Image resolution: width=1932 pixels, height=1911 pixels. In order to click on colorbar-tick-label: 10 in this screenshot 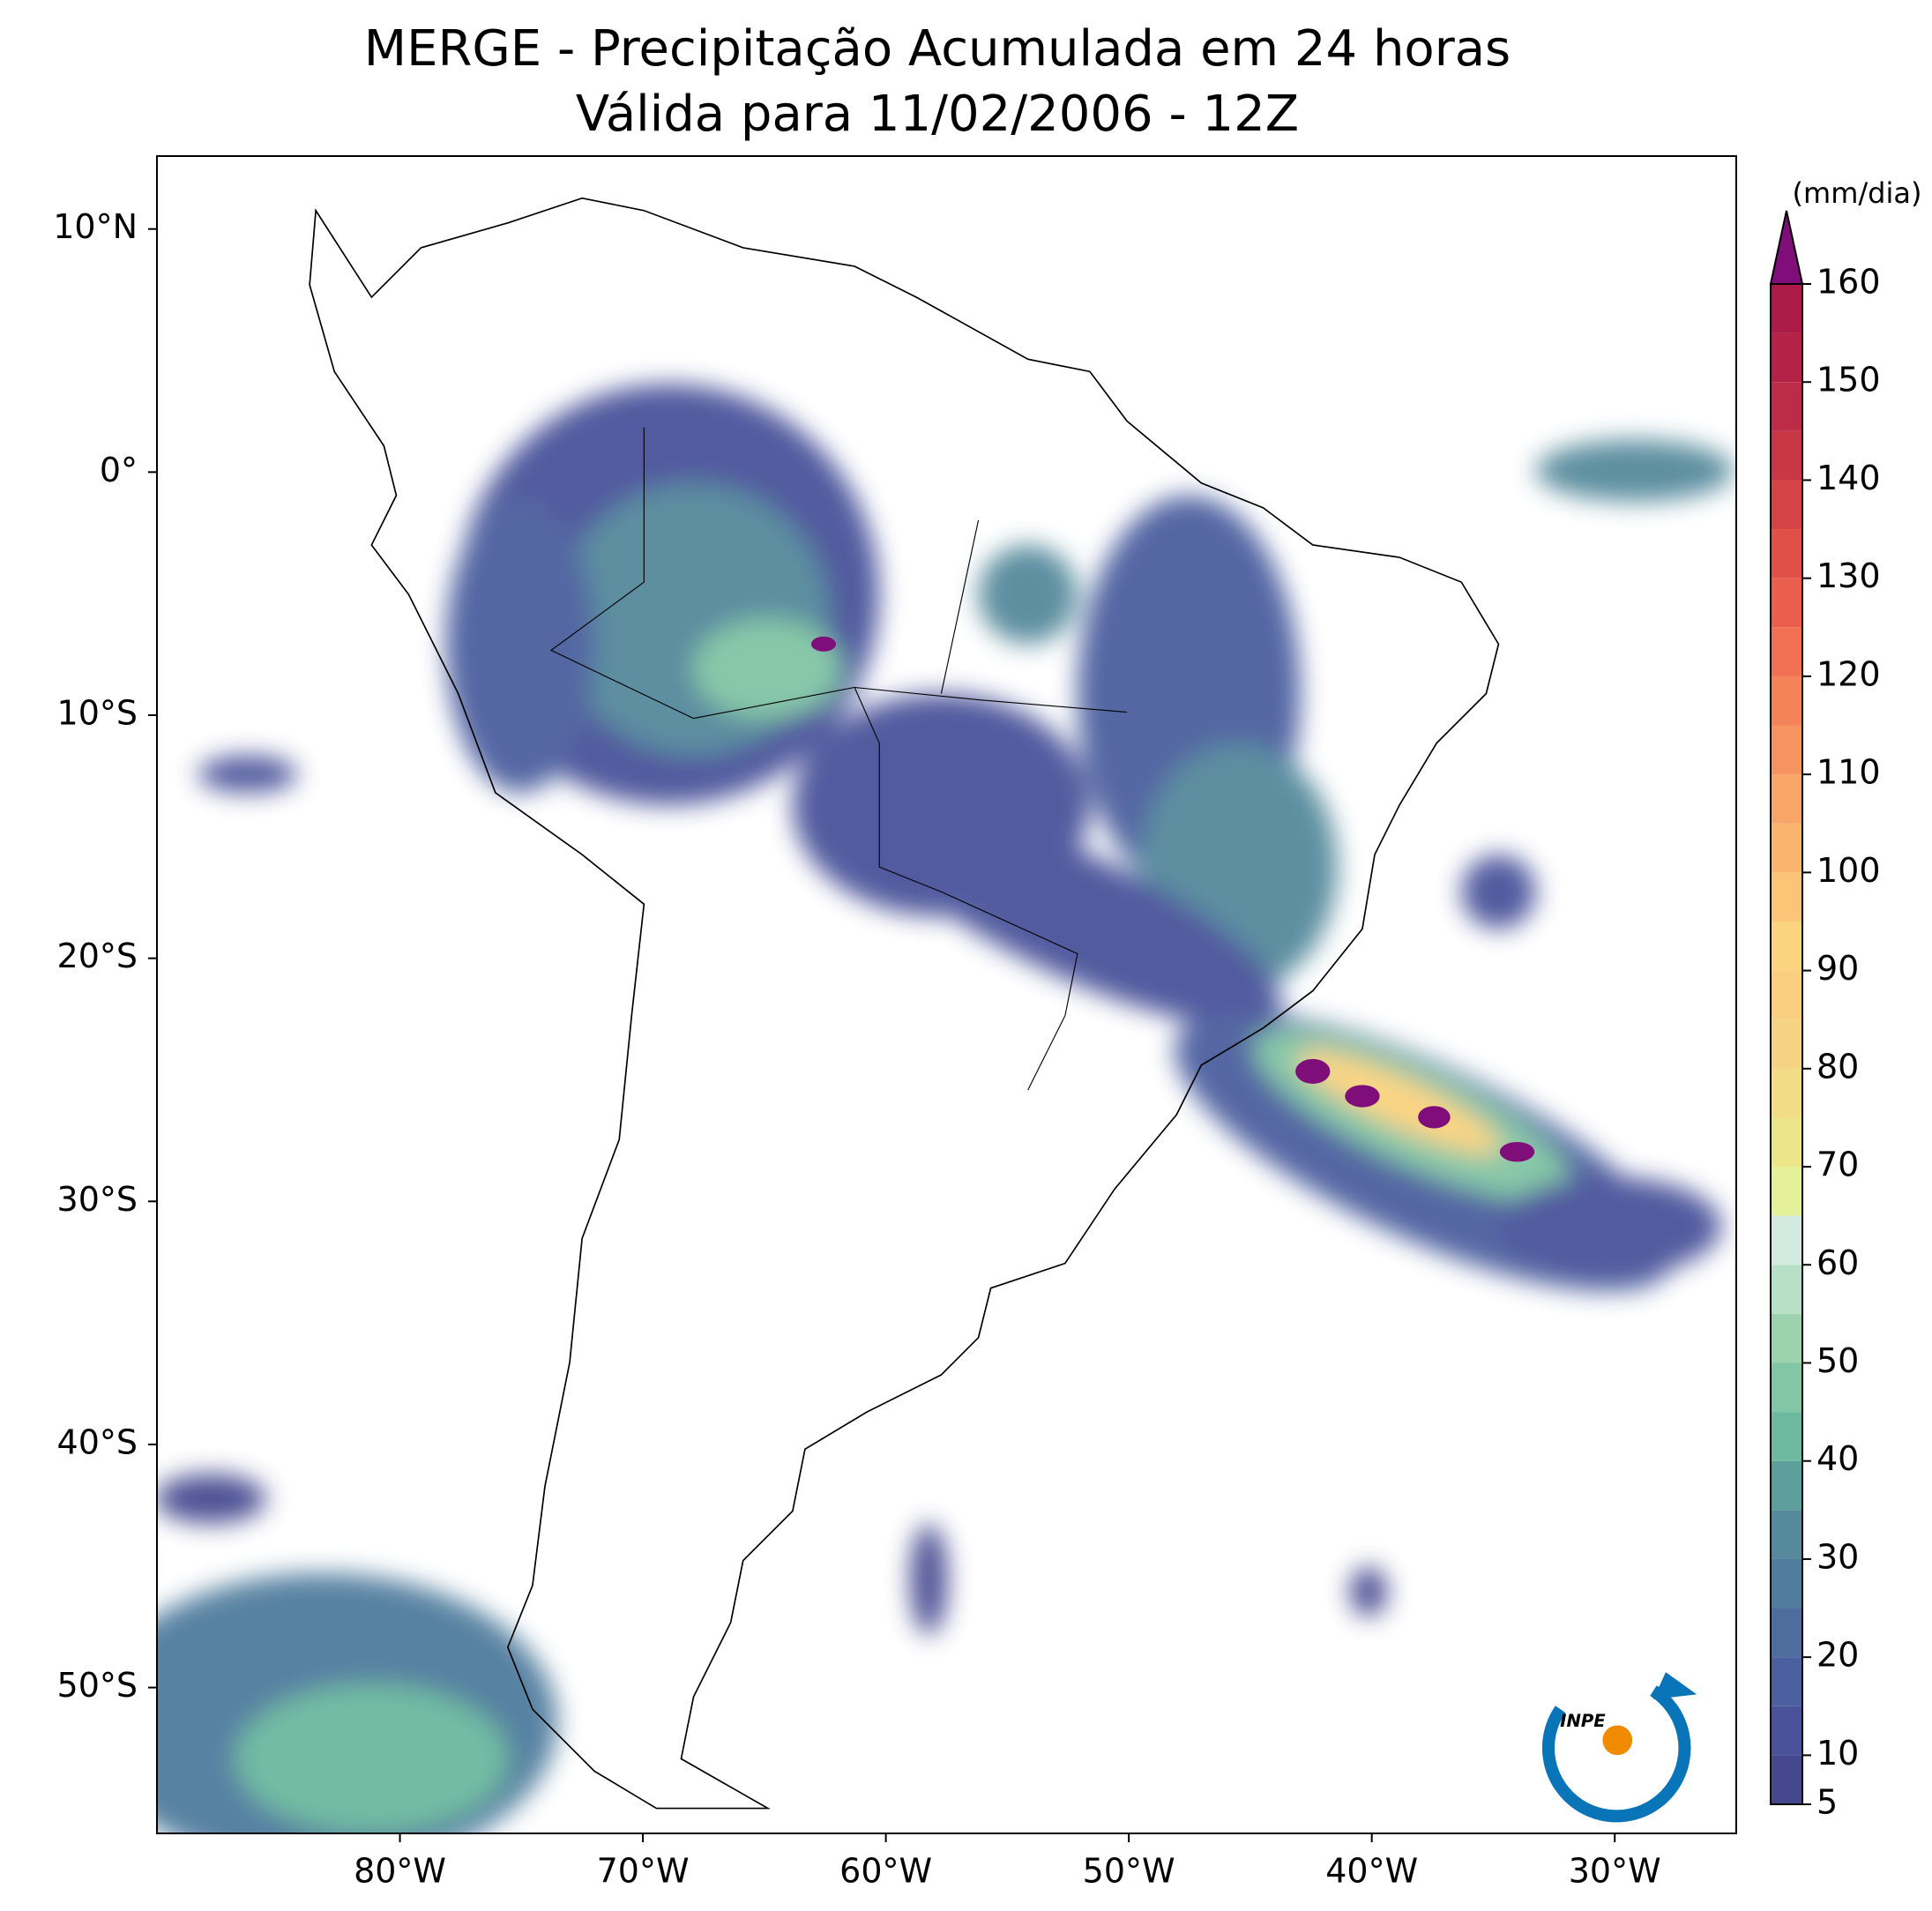, I will do `click(1837, 1754)`.